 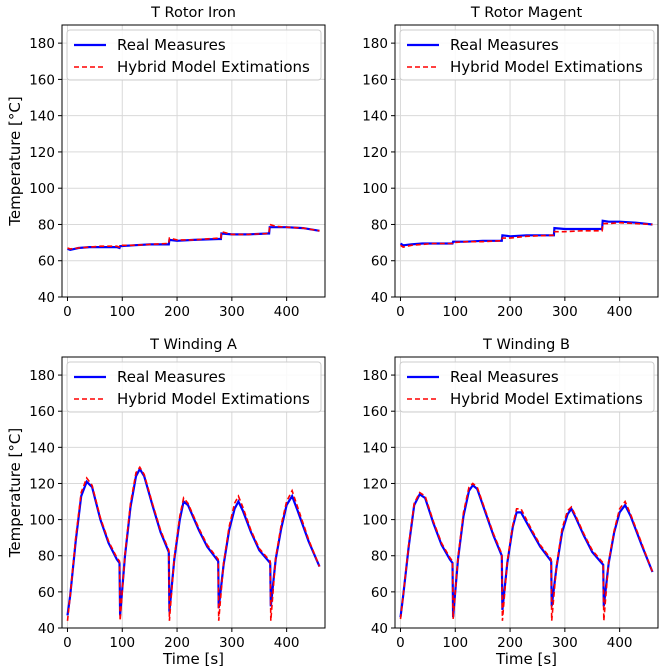 I want to click on chart-title: T Rotor Magent, so click(x=526, y=13).